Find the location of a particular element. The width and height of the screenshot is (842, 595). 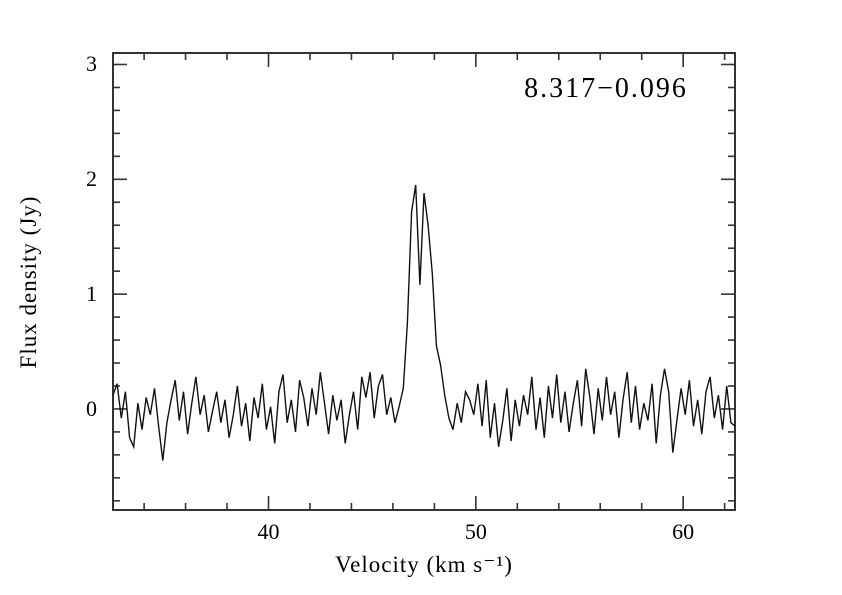

x-tick-label: 60 is located at coordinates (683, 531).